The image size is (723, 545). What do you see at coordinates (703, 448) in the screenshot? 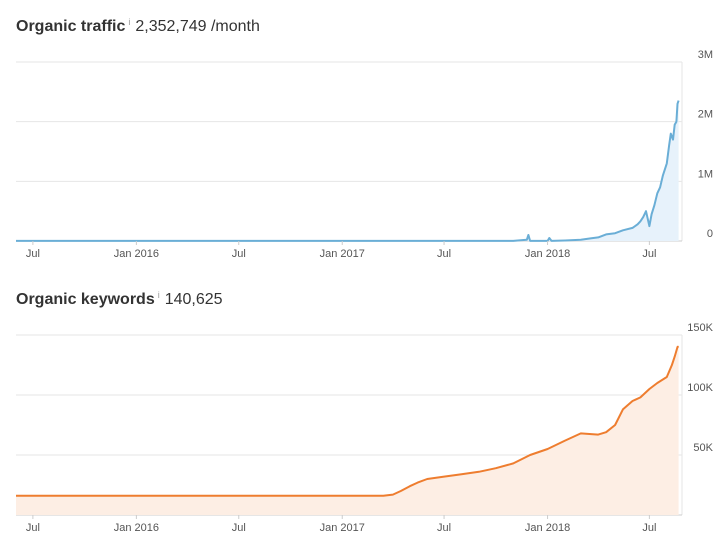
I see `y-tick-label: 50K` at bounding box center [703, 448].